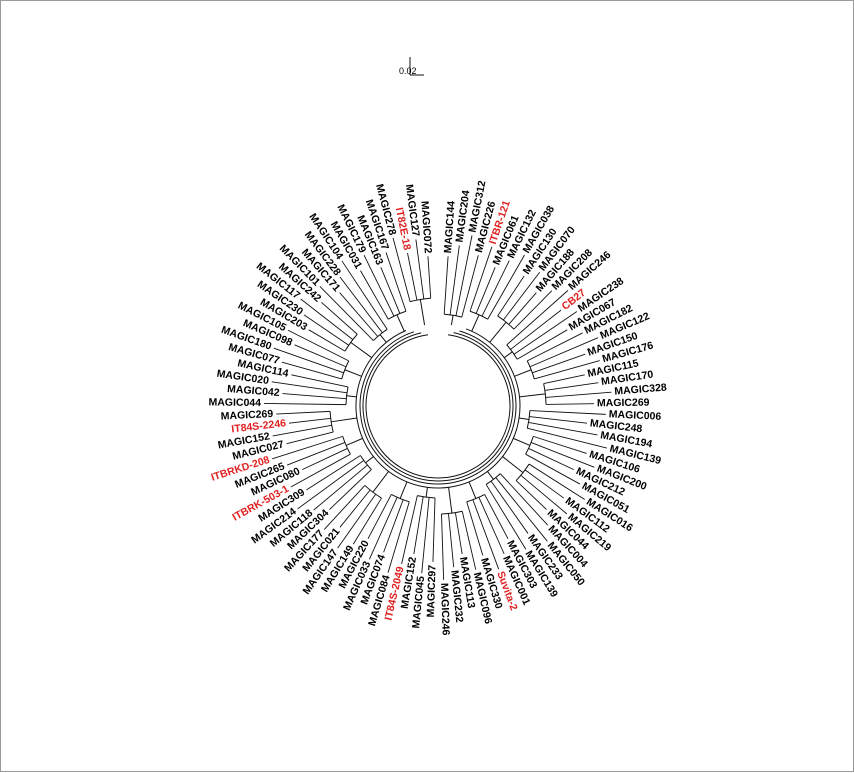 This screenshot has width=854, height=773. What do you see at coordinates (408, 71) in the screenshot?
I see `scale-bar-label: 0.02` at bounding box center [408, 71].